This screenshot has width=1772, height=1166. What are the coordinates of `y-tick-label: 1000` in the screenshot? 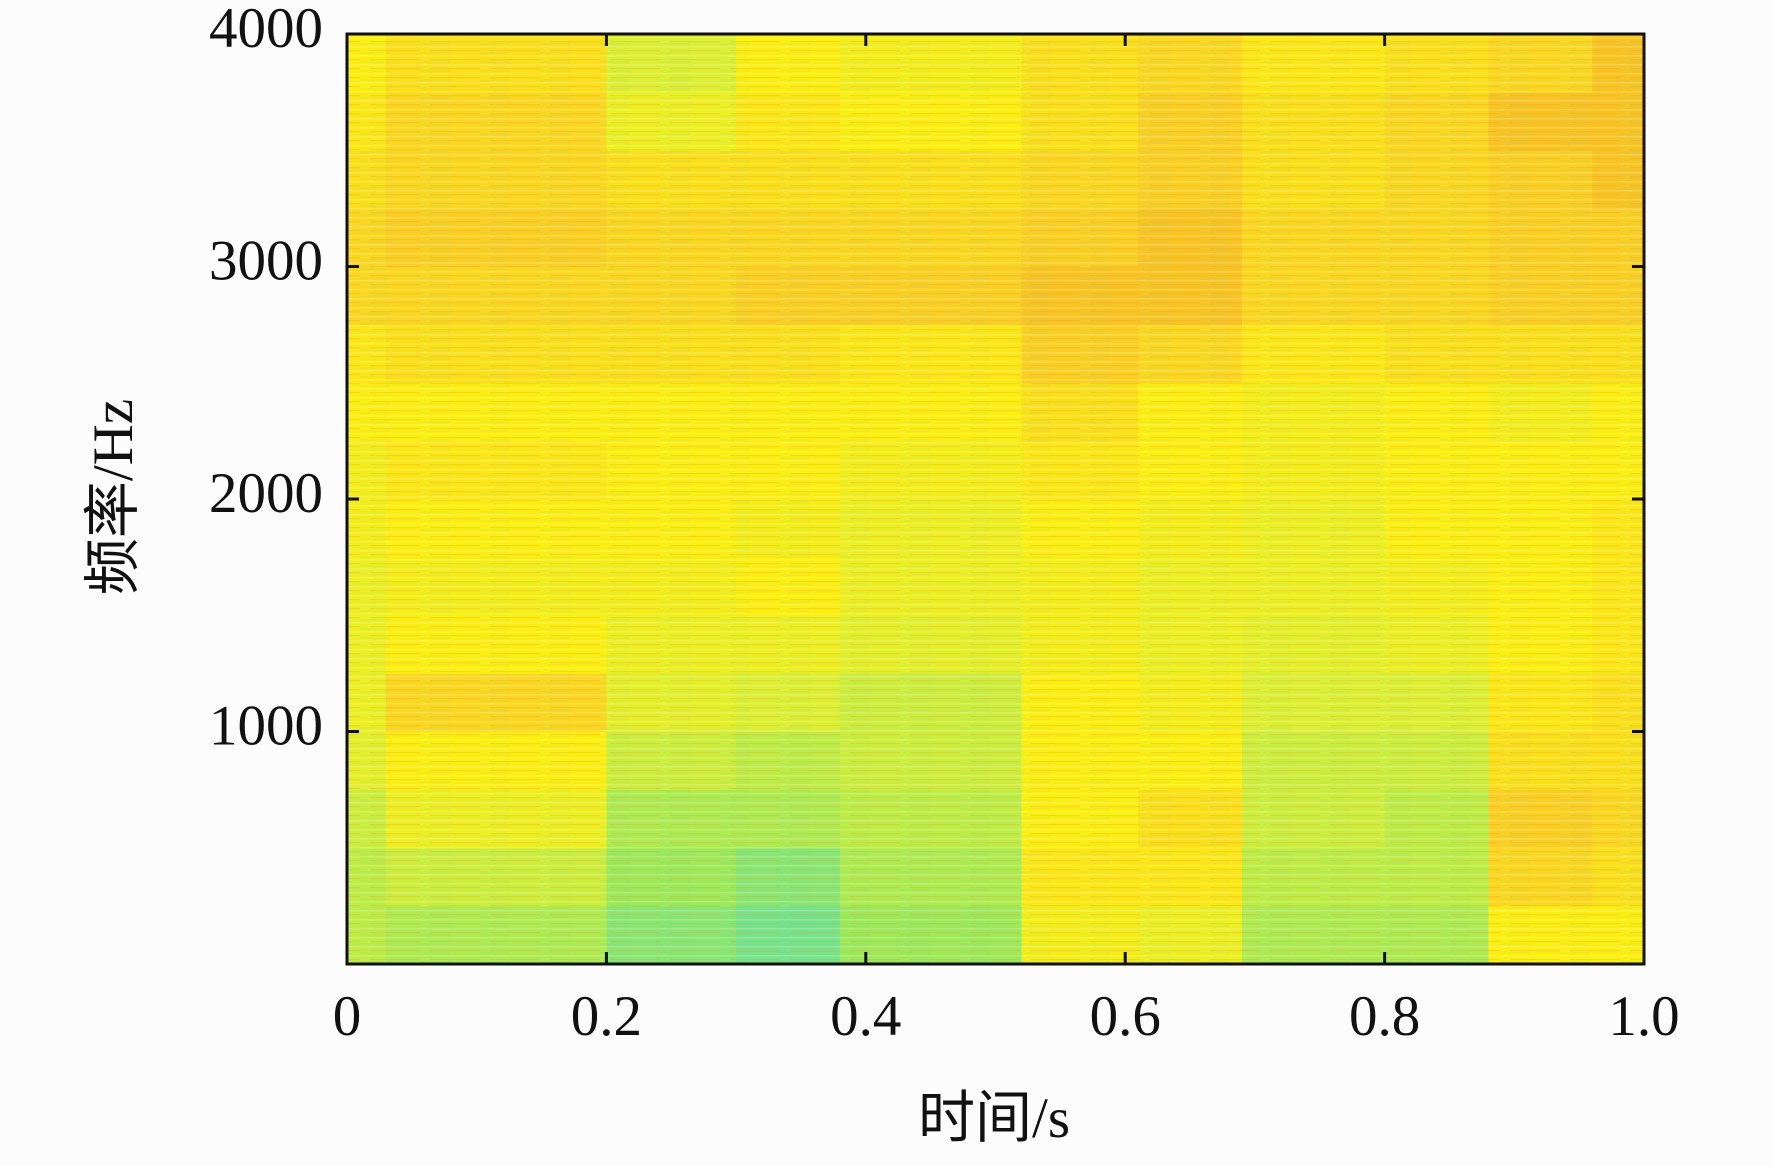 It's located at (266, 726).